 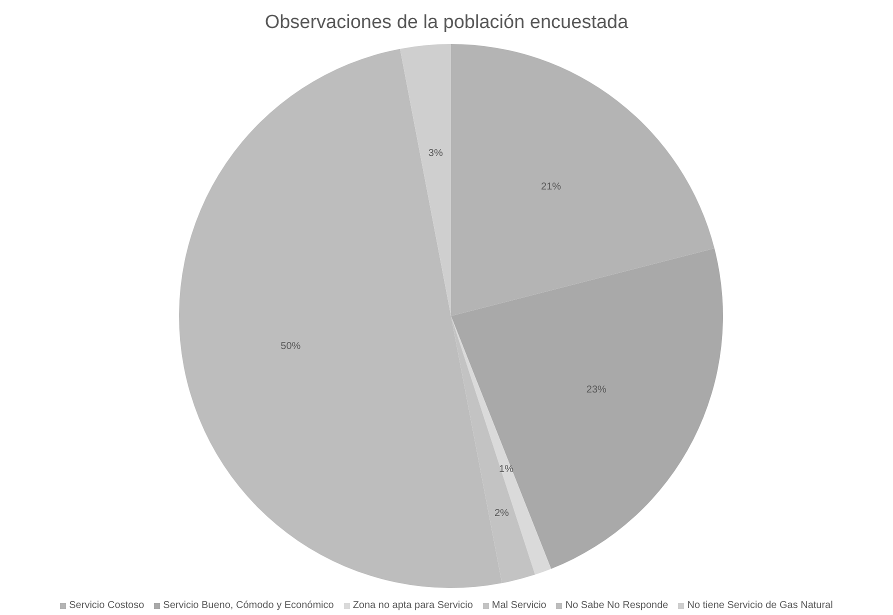 What do you see at coordinates (596, 390) in the screenshot?
I see `data-label: 23%` at bounding box center [596, 390].